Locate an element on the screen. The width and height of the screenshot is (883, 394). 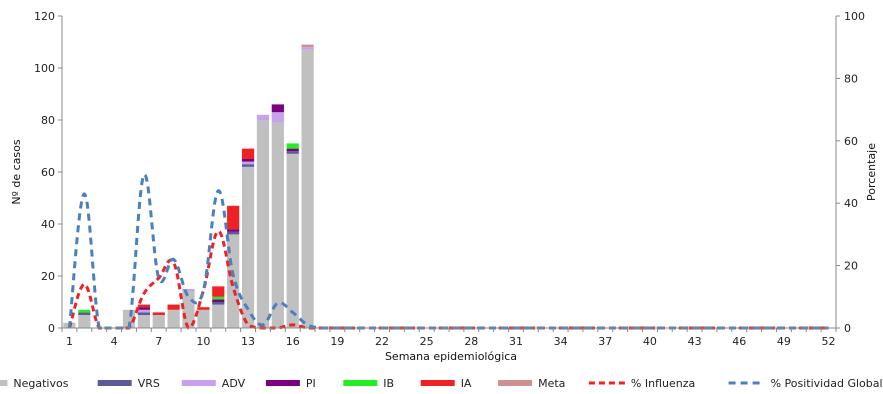
x-tick-label: 1 is located at coordinates (69, 341).